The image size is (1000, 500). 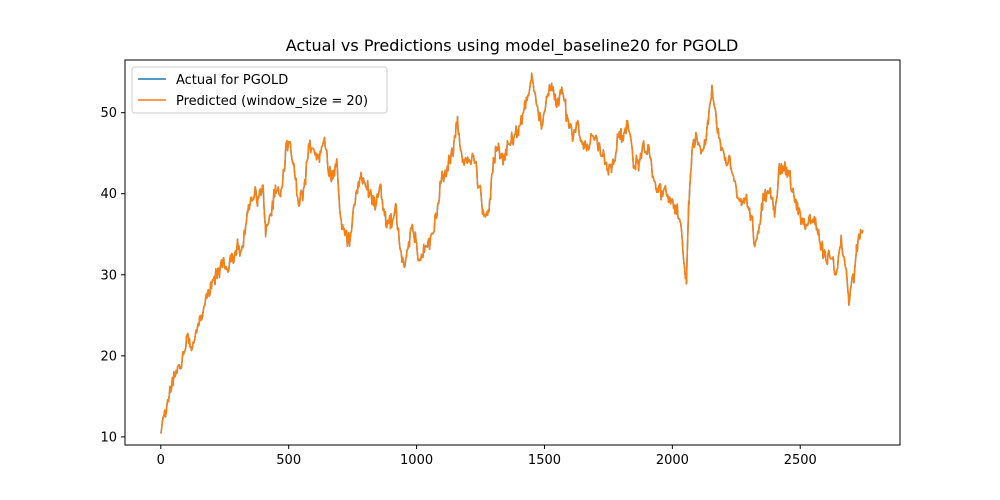 I want to click on y-axis: 10 20 30 40 50, so click(x=112, y=275).